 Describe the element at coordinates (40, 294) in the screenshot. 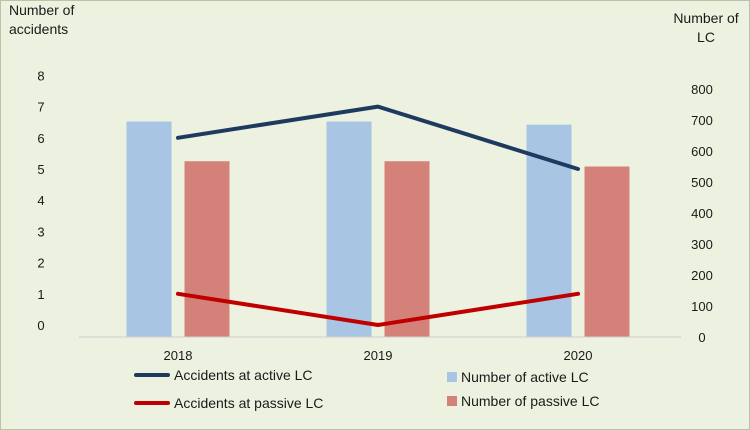

I see `left-tick-label: 1` at that location.